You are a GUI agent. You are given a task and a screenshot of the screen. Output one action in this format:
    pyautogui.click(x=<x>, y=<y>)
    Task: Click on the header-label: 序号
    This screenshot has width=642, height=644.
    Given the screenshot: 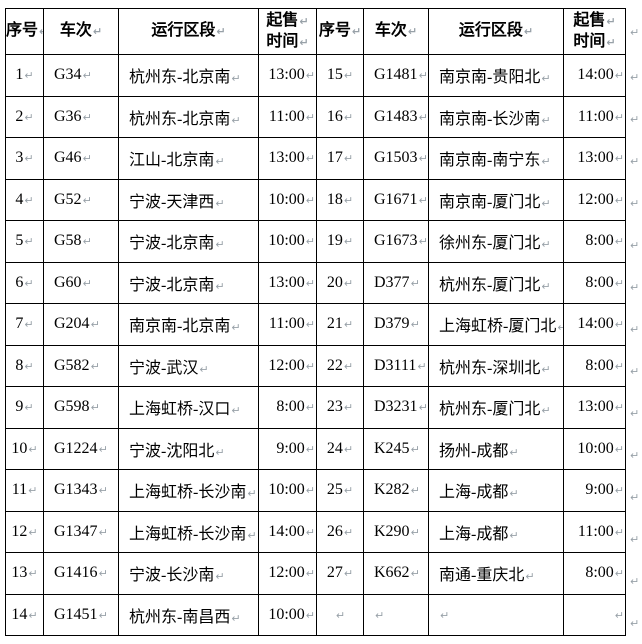 What is the action you would take?
    pyautogui.click(x=334, y=30)
    